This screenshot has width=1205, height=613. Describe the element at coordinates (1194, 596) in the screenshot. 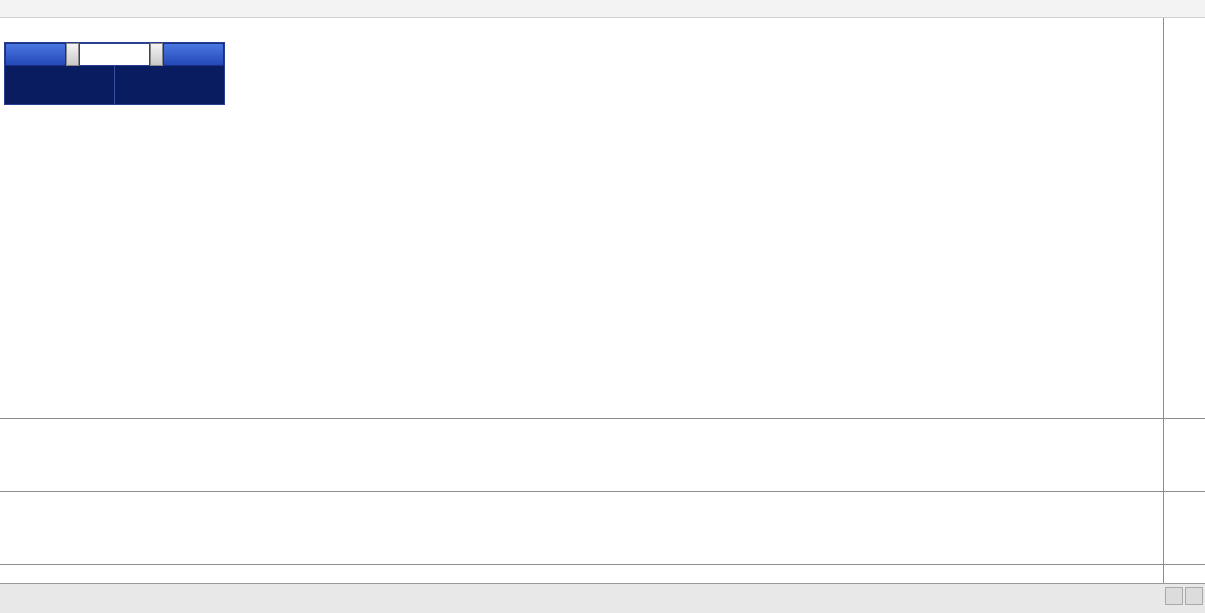

I see `tabs-scroll-right-button` at that location.